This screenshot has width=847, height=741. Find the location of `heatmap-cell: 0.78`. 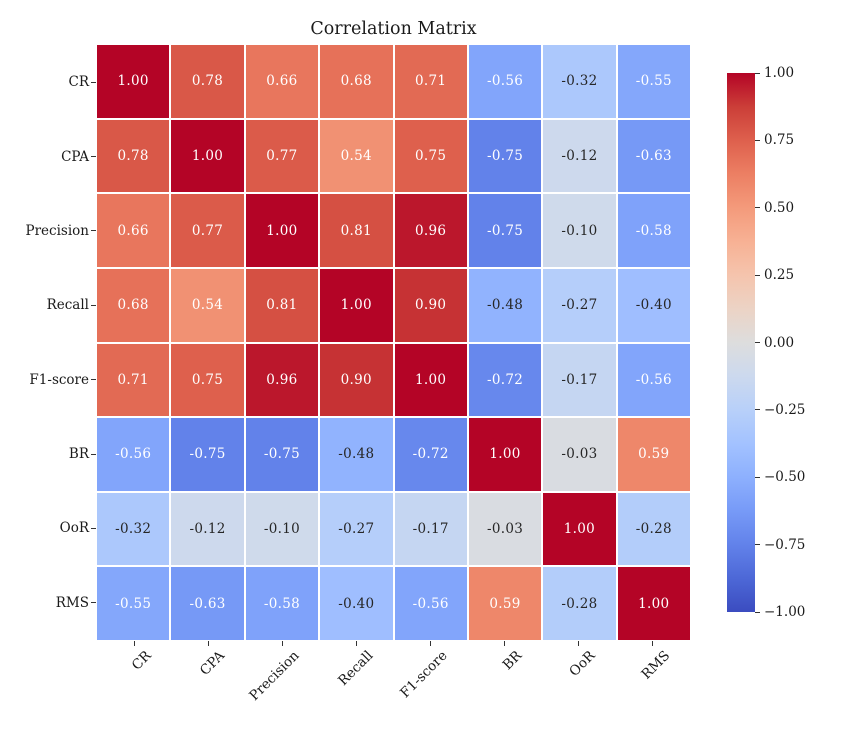

heatmap-cell: 0.78 is located at coordinates (133, 156).